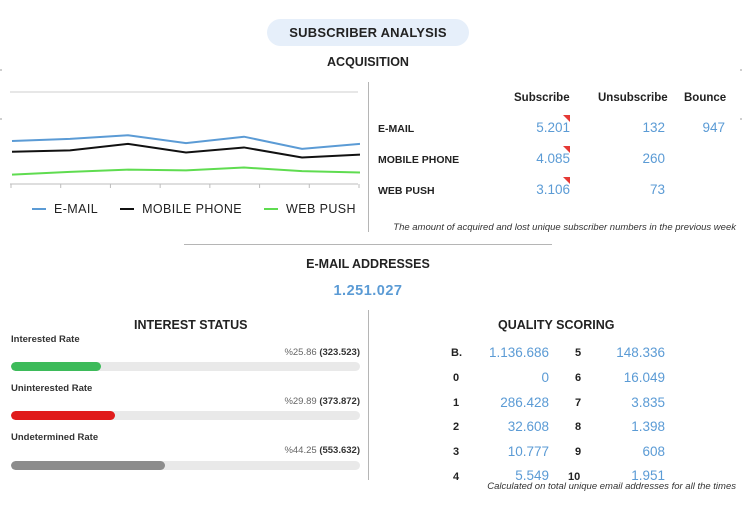 The height and width of the screenshot is (511, 744). What do you see at coordinates (45, 339) in the screenshot?
I see `interested-rate-label: Interested Rate` at bounding box center [45, 339].